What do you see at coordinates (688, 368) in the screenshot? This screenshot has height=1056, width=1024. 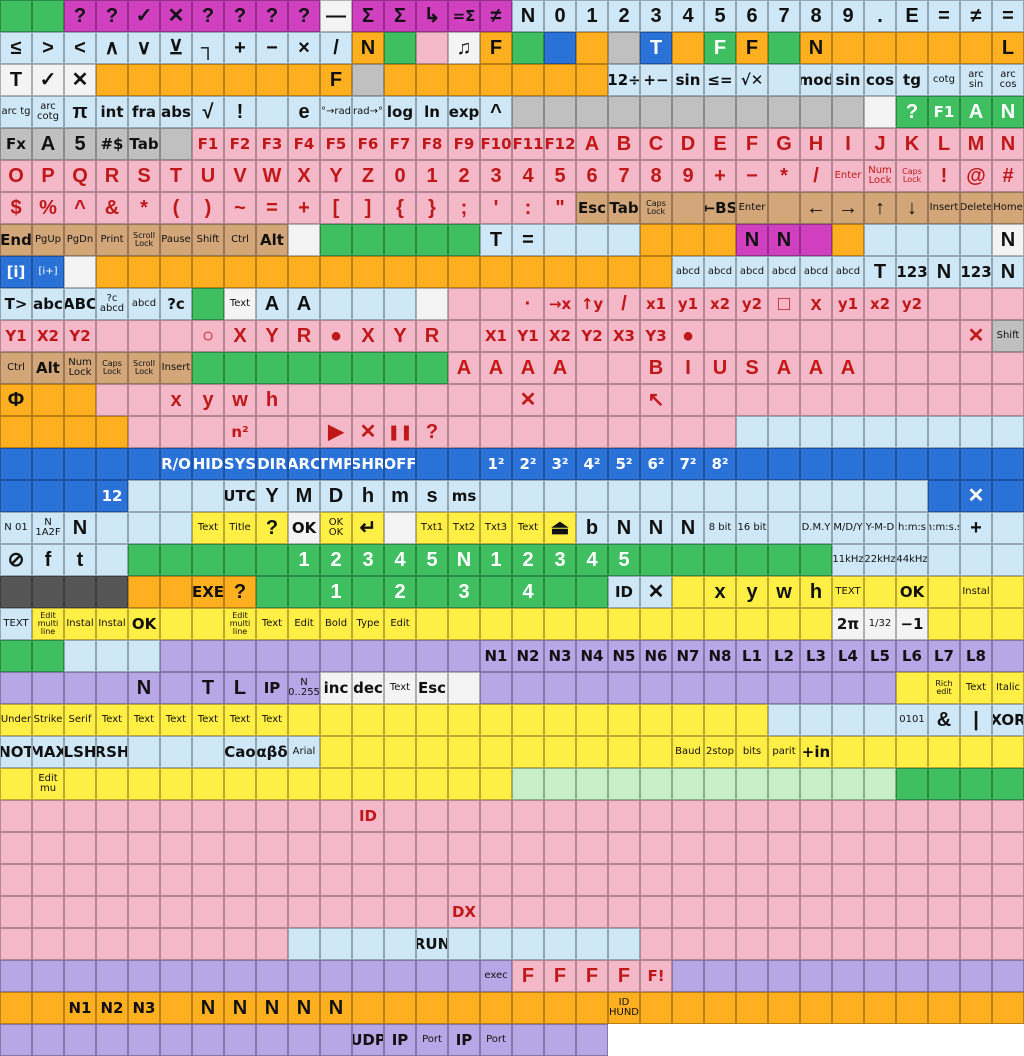 I see `toolbar-icon: I` at bounding box center [688, 368].